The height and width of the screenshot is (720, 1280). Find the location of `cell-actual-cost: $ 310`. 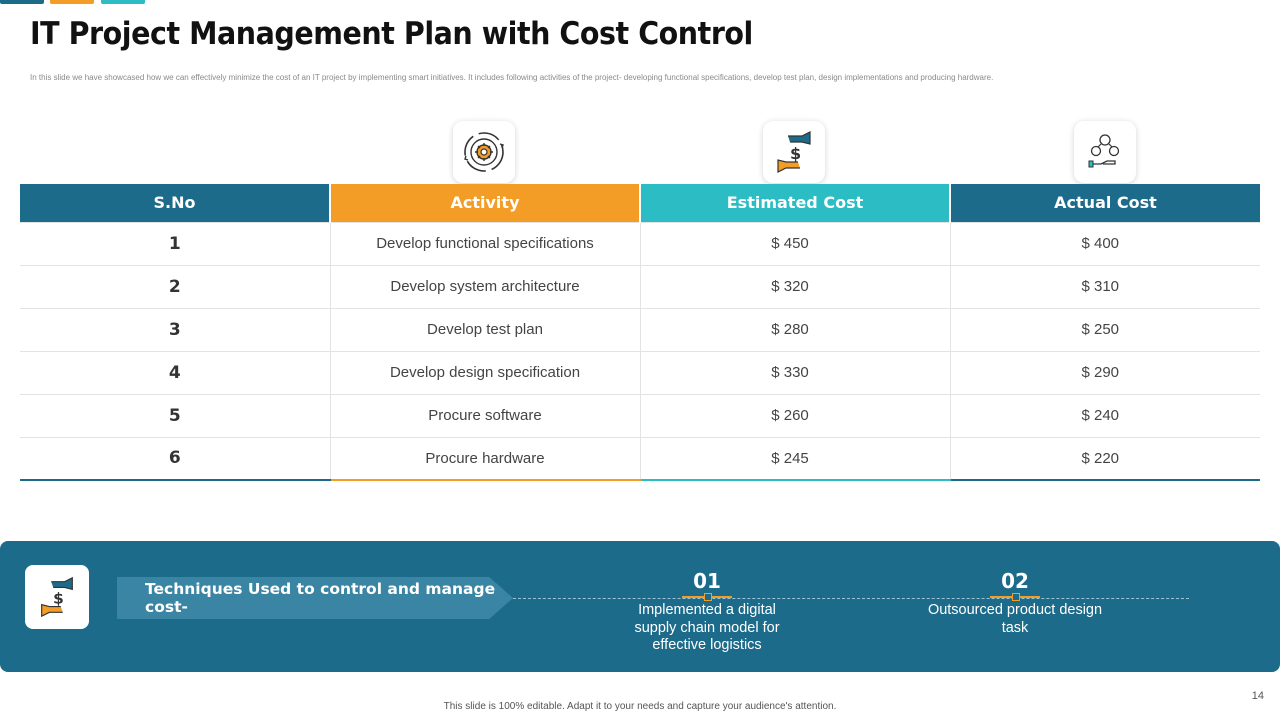

cell-actual-cost: $ 310 is located at coordinates (1104, 286).